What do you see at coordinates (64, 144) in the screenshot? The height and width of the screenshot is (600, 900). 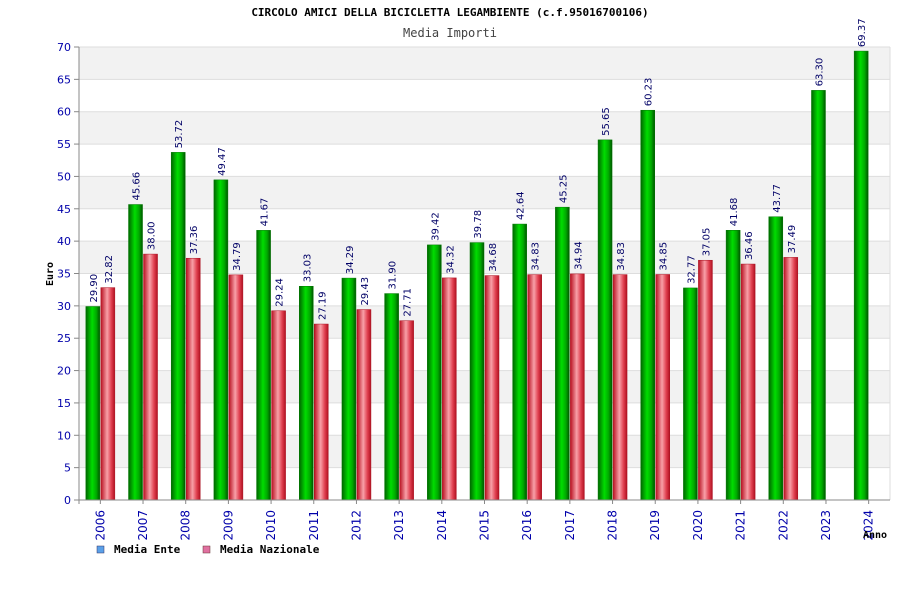 I see `y-tick-label: 55` at bounding box center [64, 144].